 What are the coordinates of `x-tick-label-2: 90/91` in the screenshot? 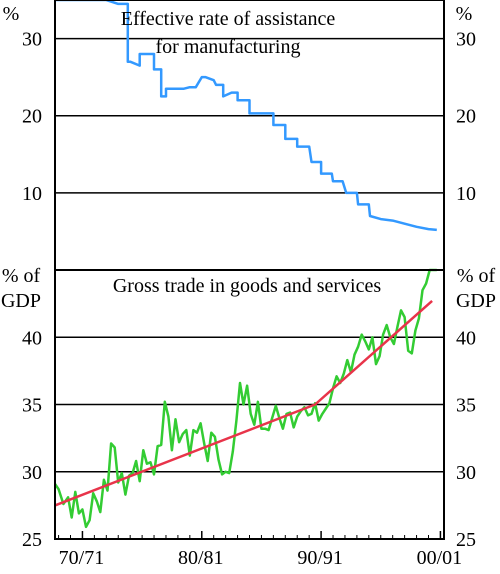 It's located at (320, 558).